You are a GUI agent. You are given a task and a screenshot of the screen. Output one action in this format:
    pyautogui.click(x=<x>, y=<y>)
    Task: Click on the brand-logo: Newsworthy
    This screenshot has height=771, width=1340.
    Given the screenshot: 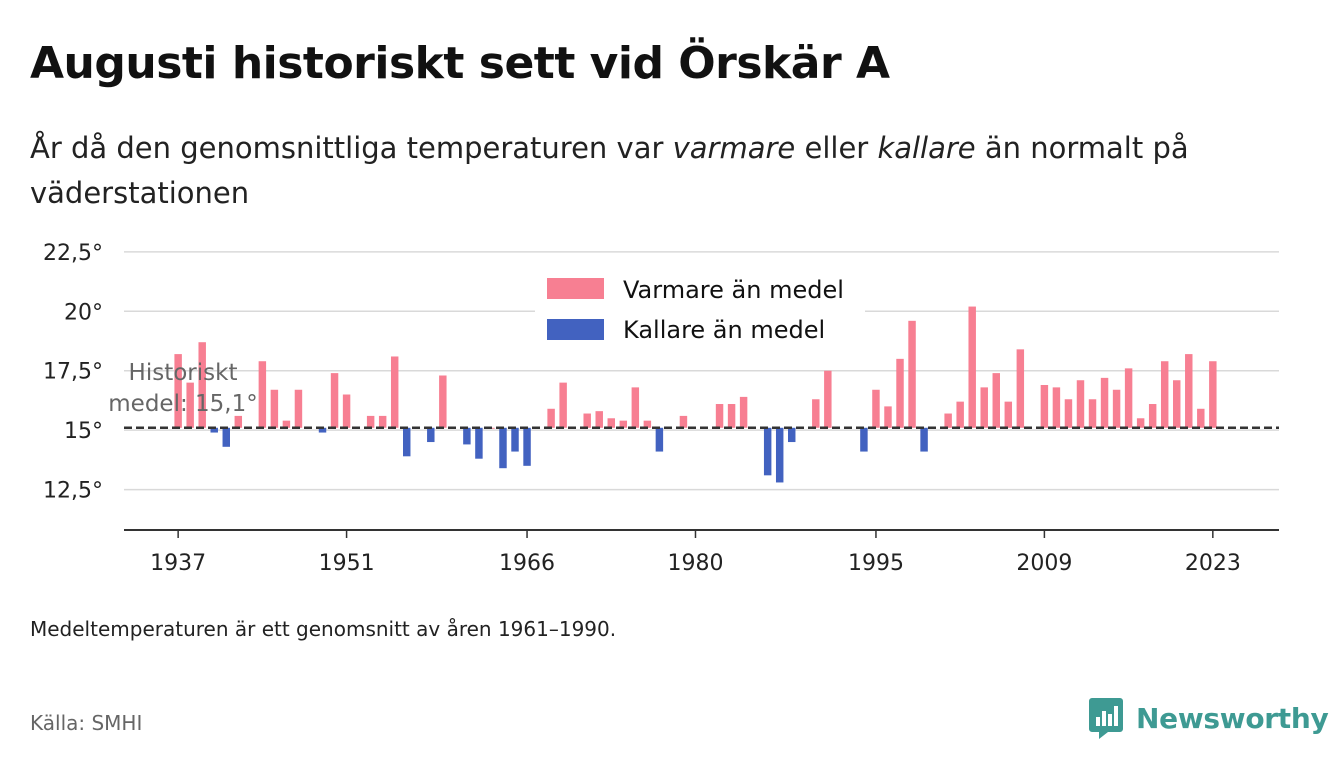 What is the action you would take?
    pyautogui.click(x=1208, y=718)
    